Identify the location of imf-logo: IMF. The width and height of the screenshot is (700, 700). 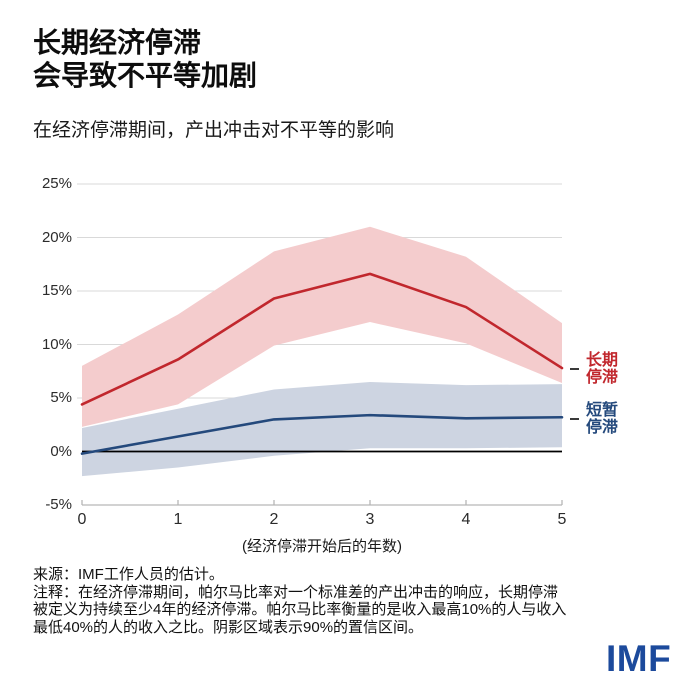
(639, 658).